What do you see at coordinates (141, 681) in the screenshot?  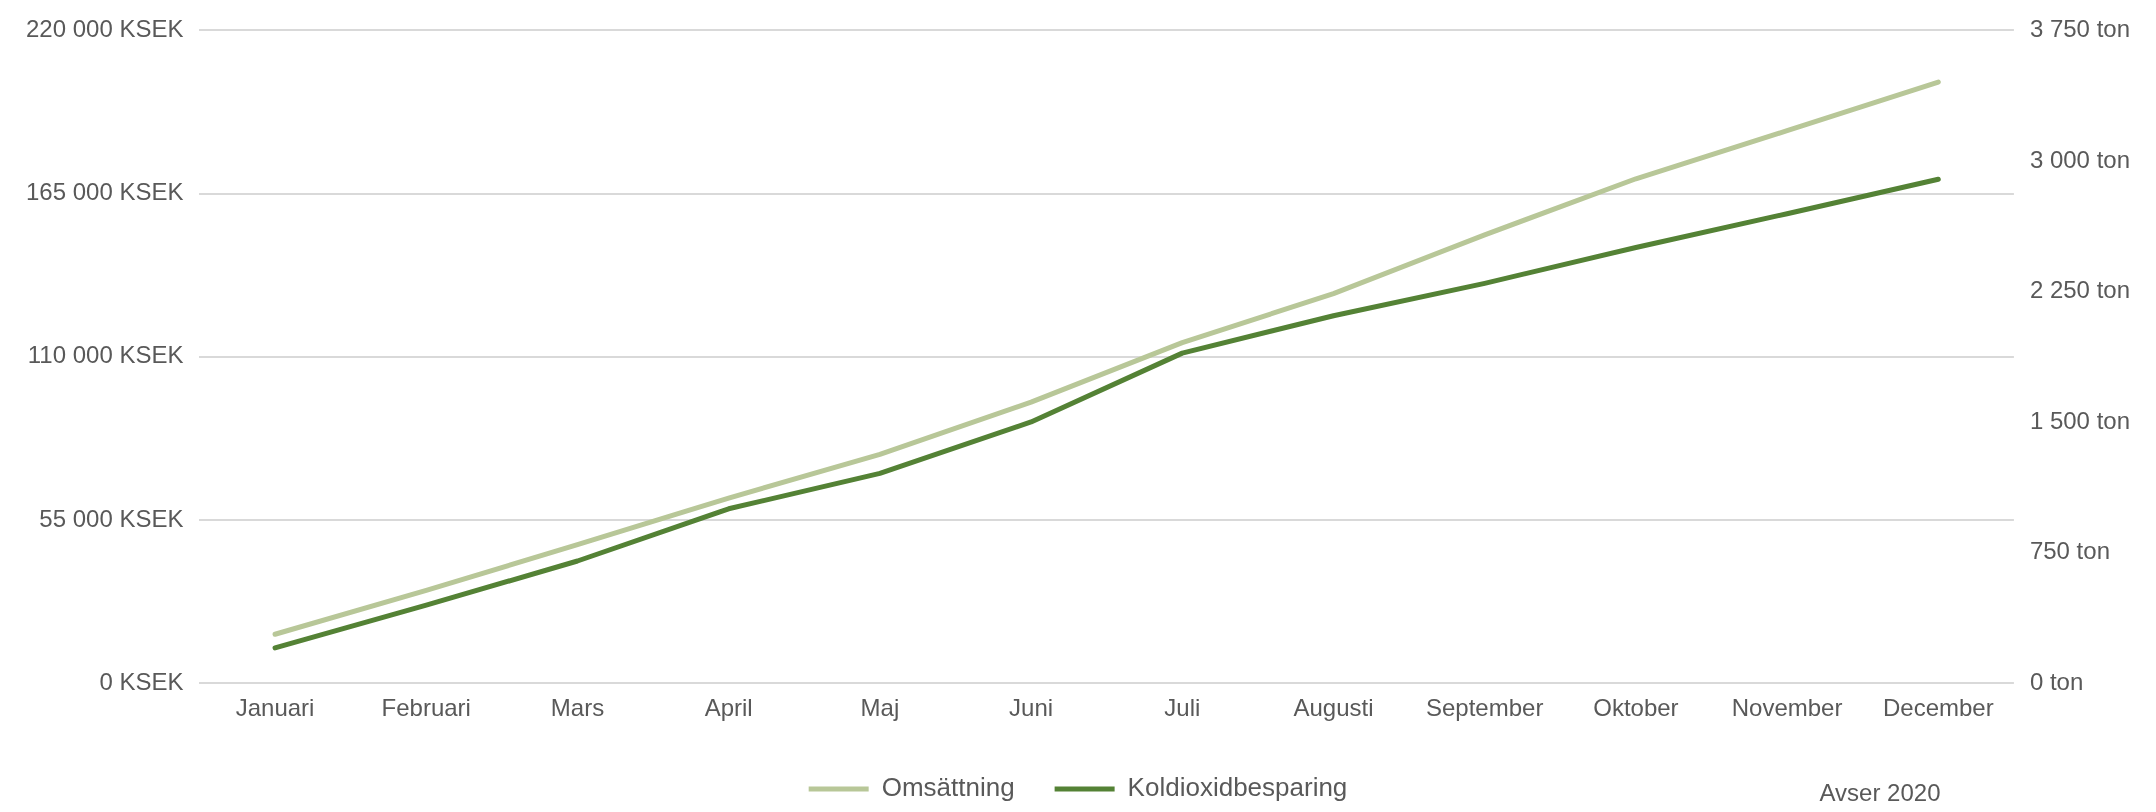 I see `y-tick-label: 0 KSEK` at bounding box center [141, 681].